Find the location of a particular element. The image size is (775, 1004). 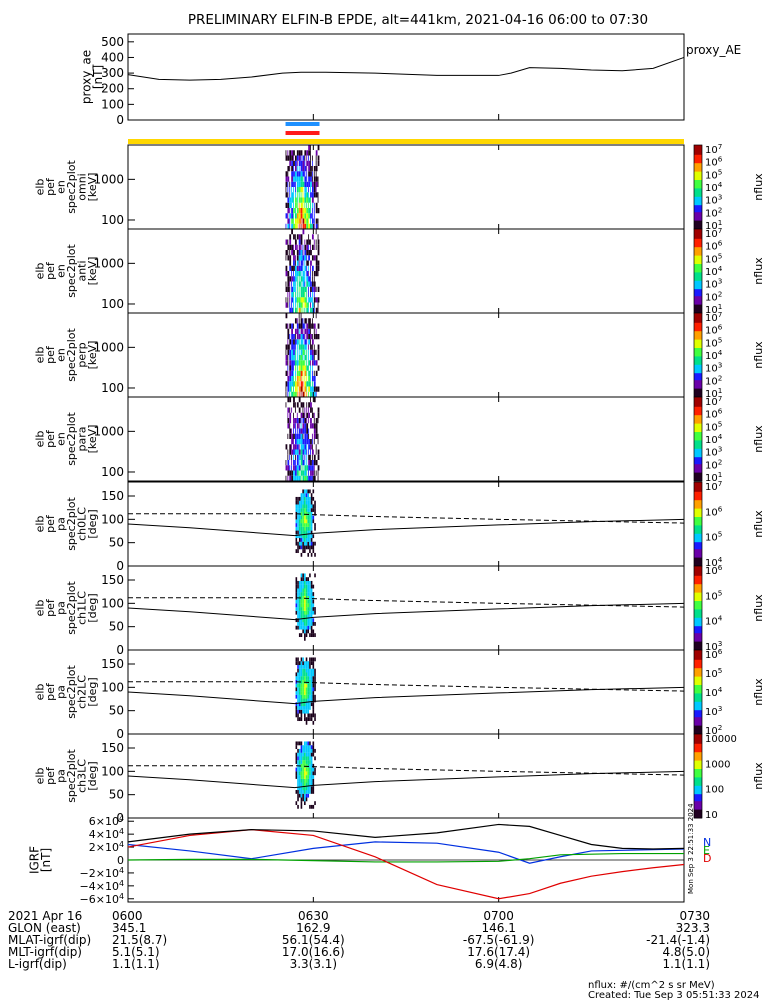

footer-row-label: GLON (east) is located at coordinates (44, 928).